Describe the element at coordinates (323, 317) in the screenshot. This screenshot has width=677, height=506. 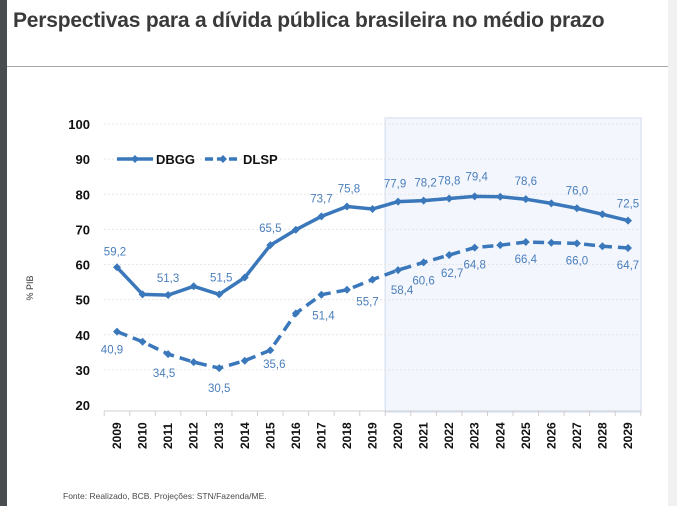
I see `data-label-dlsp: 51,4` at that location.